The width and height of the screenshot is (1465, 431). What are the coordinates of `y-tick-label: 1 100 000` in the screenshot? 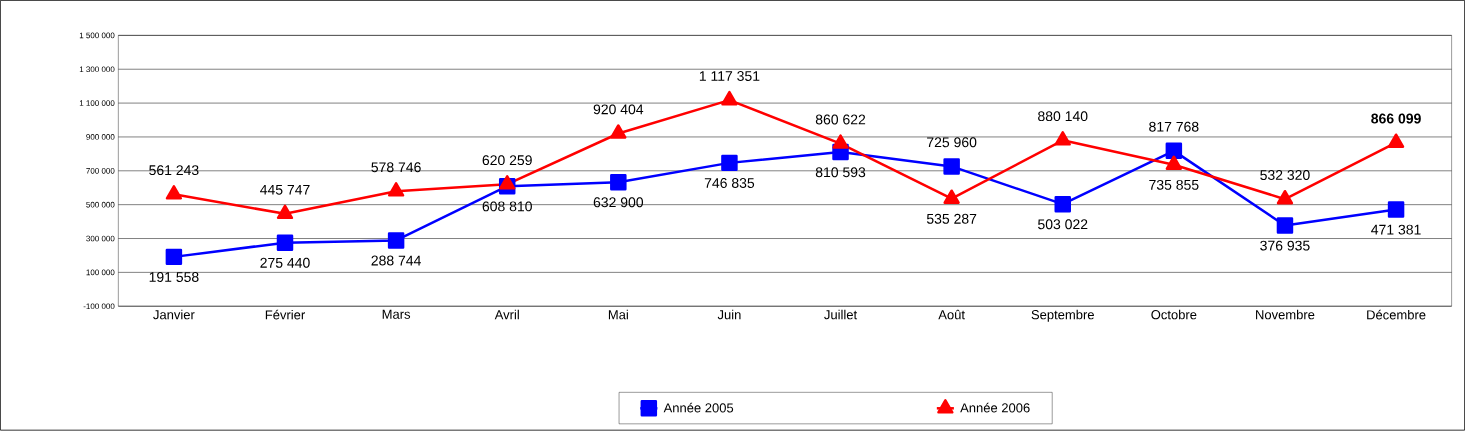 It's located at (97, 103).